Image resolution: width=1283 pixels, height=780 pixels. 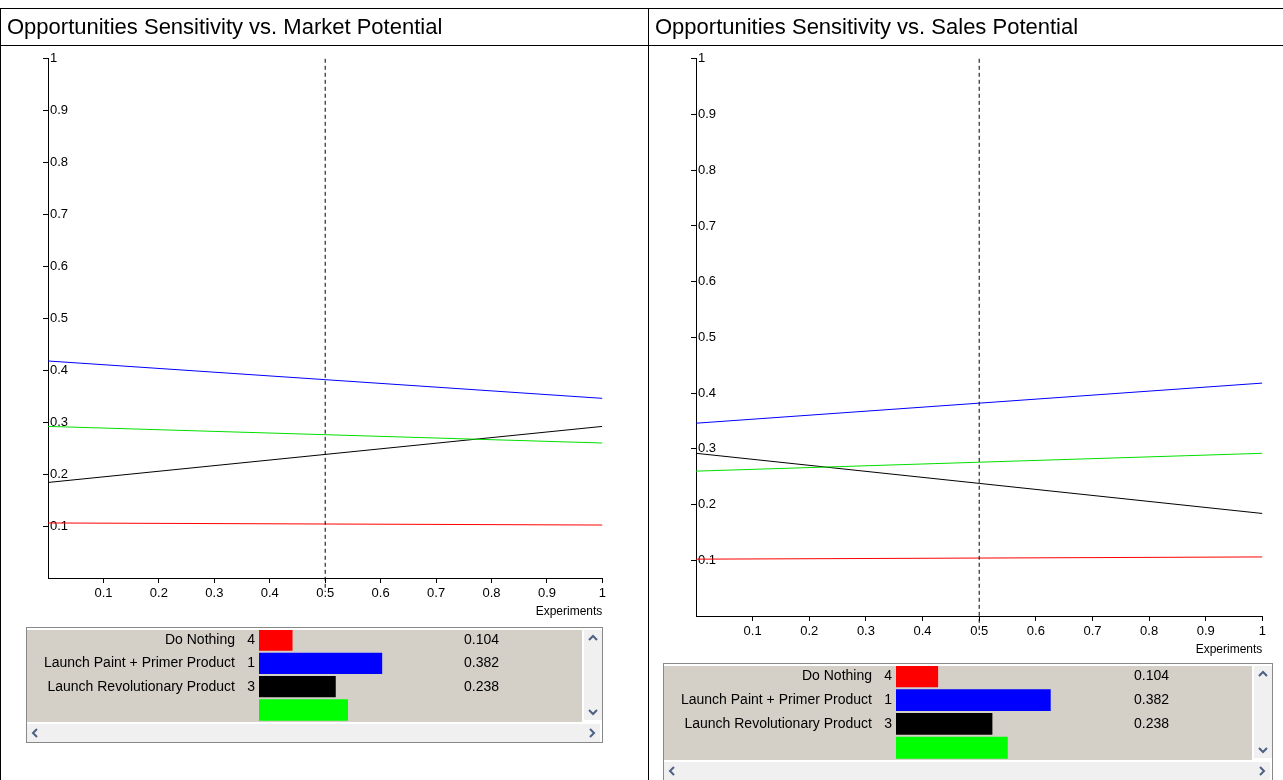 I want to click on chart-title: Opportunities Sensitivity vs. Sales Potential, so click(x=966, y=27).